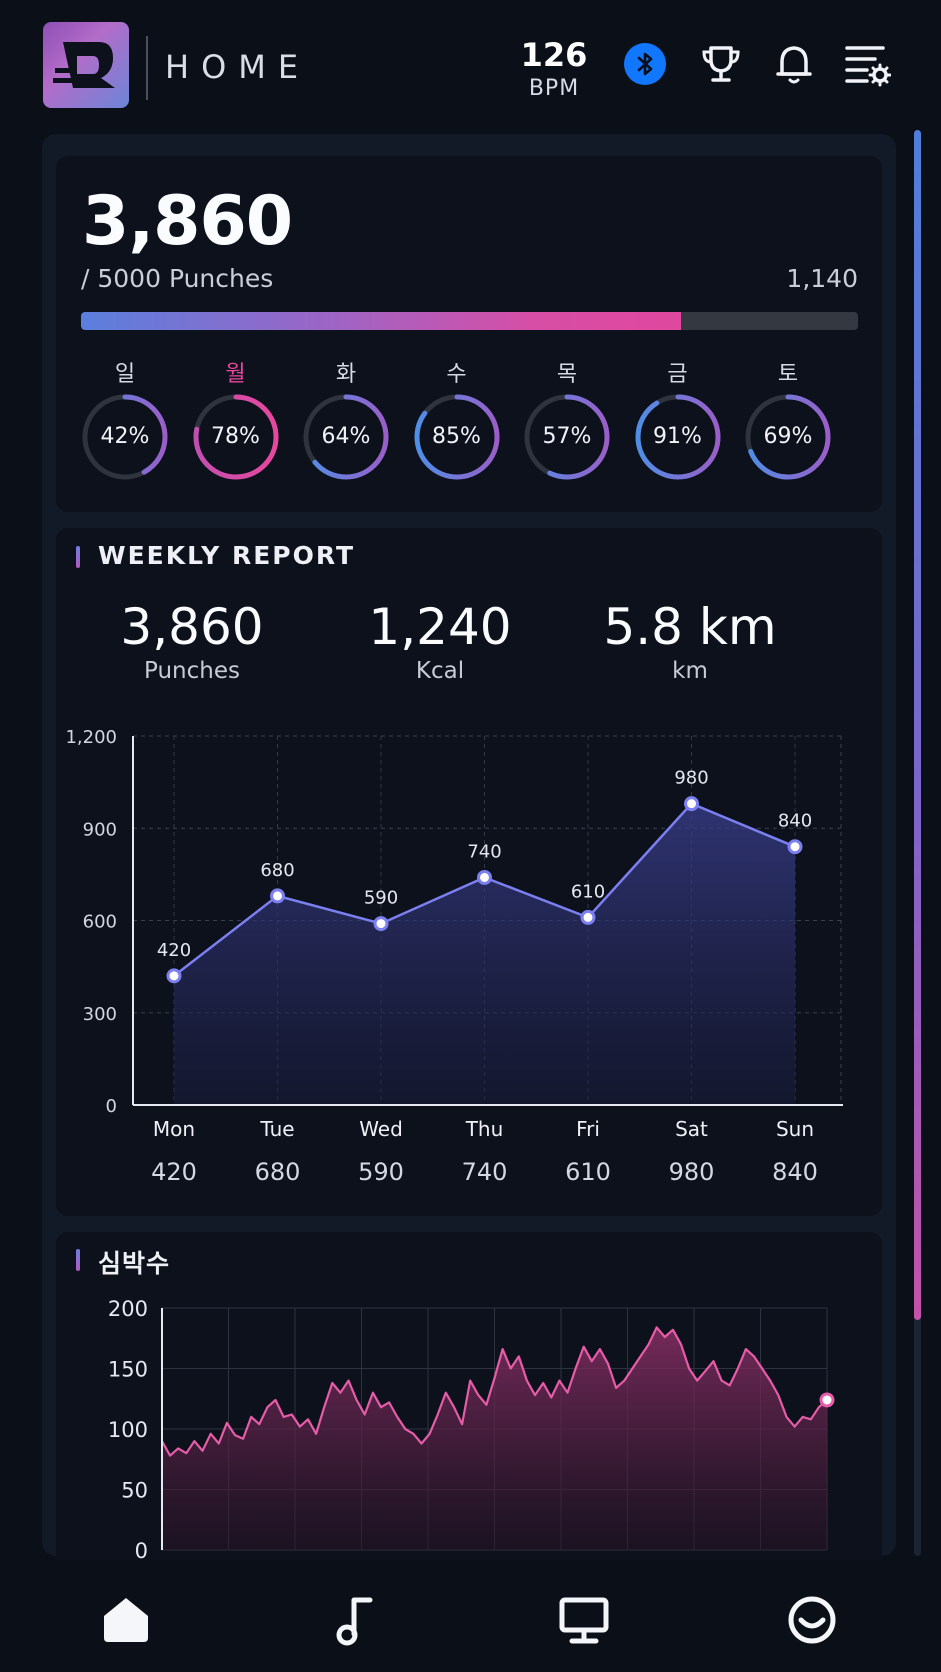  I want to click on series-area, so click(484, 954).